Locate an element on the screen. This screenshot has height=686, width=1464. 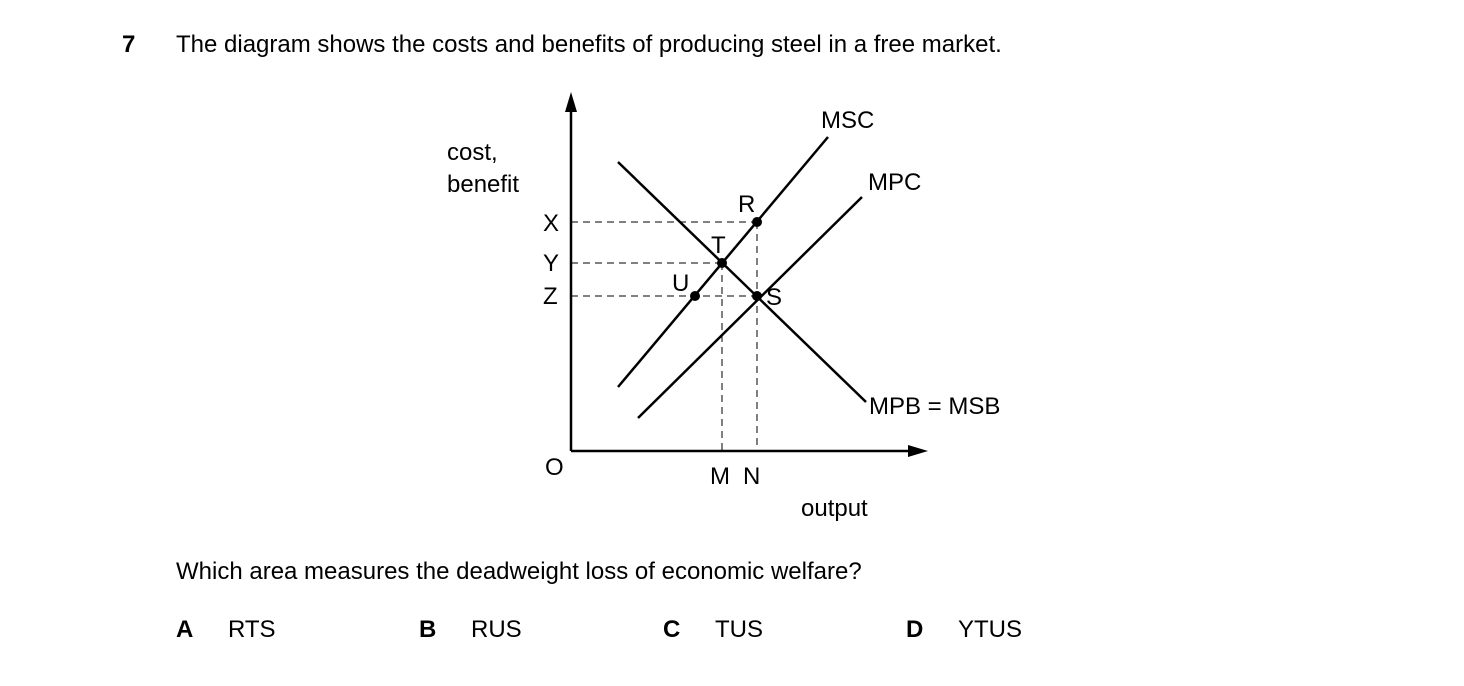
option-a-letter: A is located at coordinates (185, 629).